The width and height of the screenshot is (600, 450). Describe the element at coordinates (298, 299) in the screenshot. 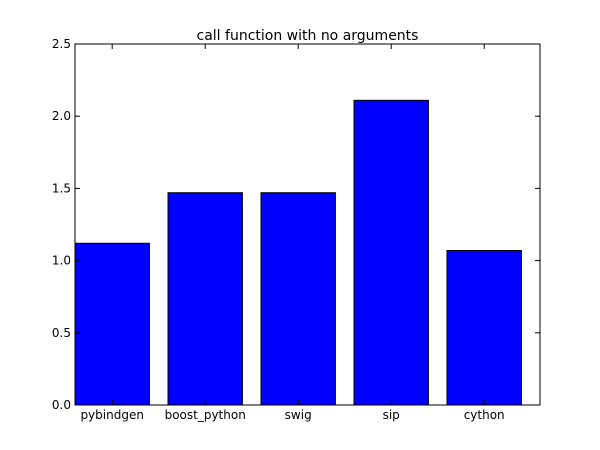

I see `bar-swig` at that location.